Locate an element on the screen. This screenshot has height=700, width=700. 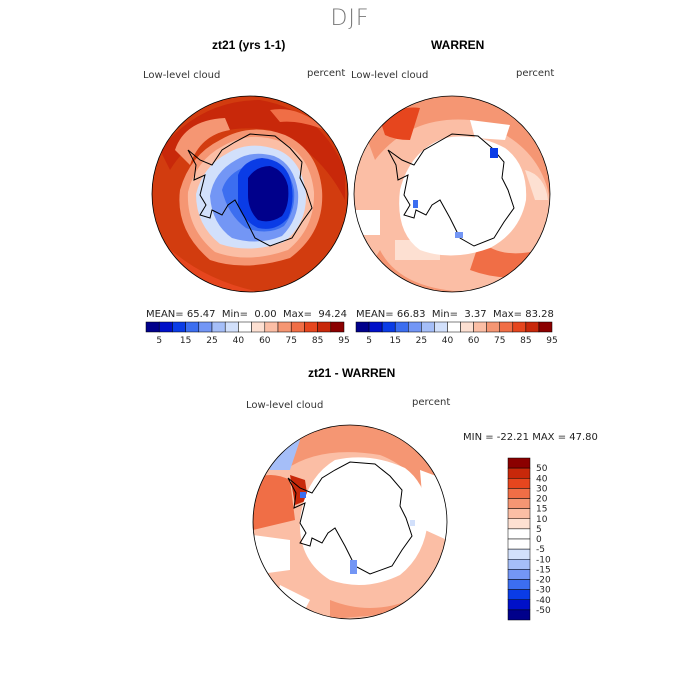
panel1-colorbar-tick-label: 85 is located at coordinates (317, 341).